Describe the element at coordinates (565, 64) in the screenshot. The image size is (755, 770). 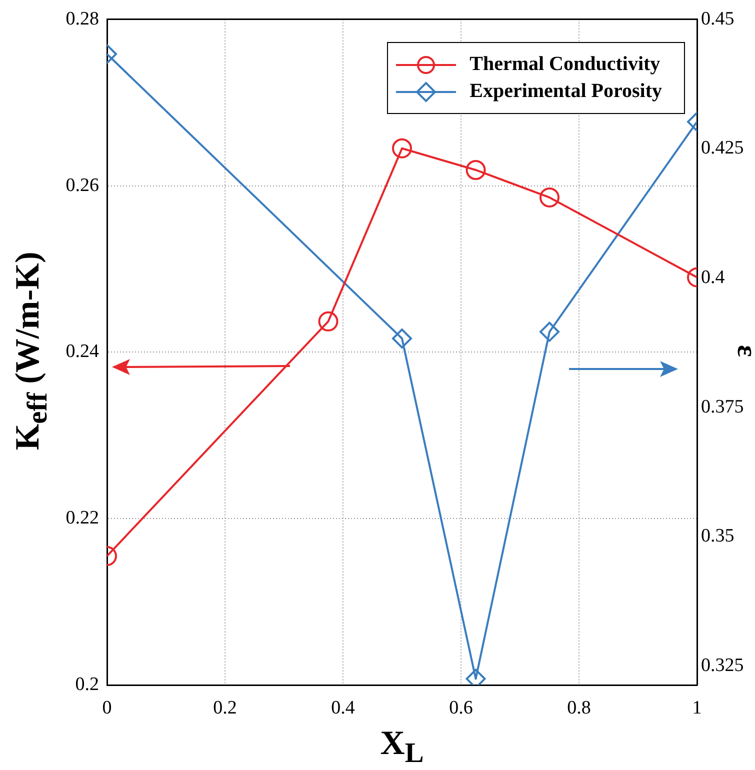
I see `legend-label: Thermal Conductivity` at that location.